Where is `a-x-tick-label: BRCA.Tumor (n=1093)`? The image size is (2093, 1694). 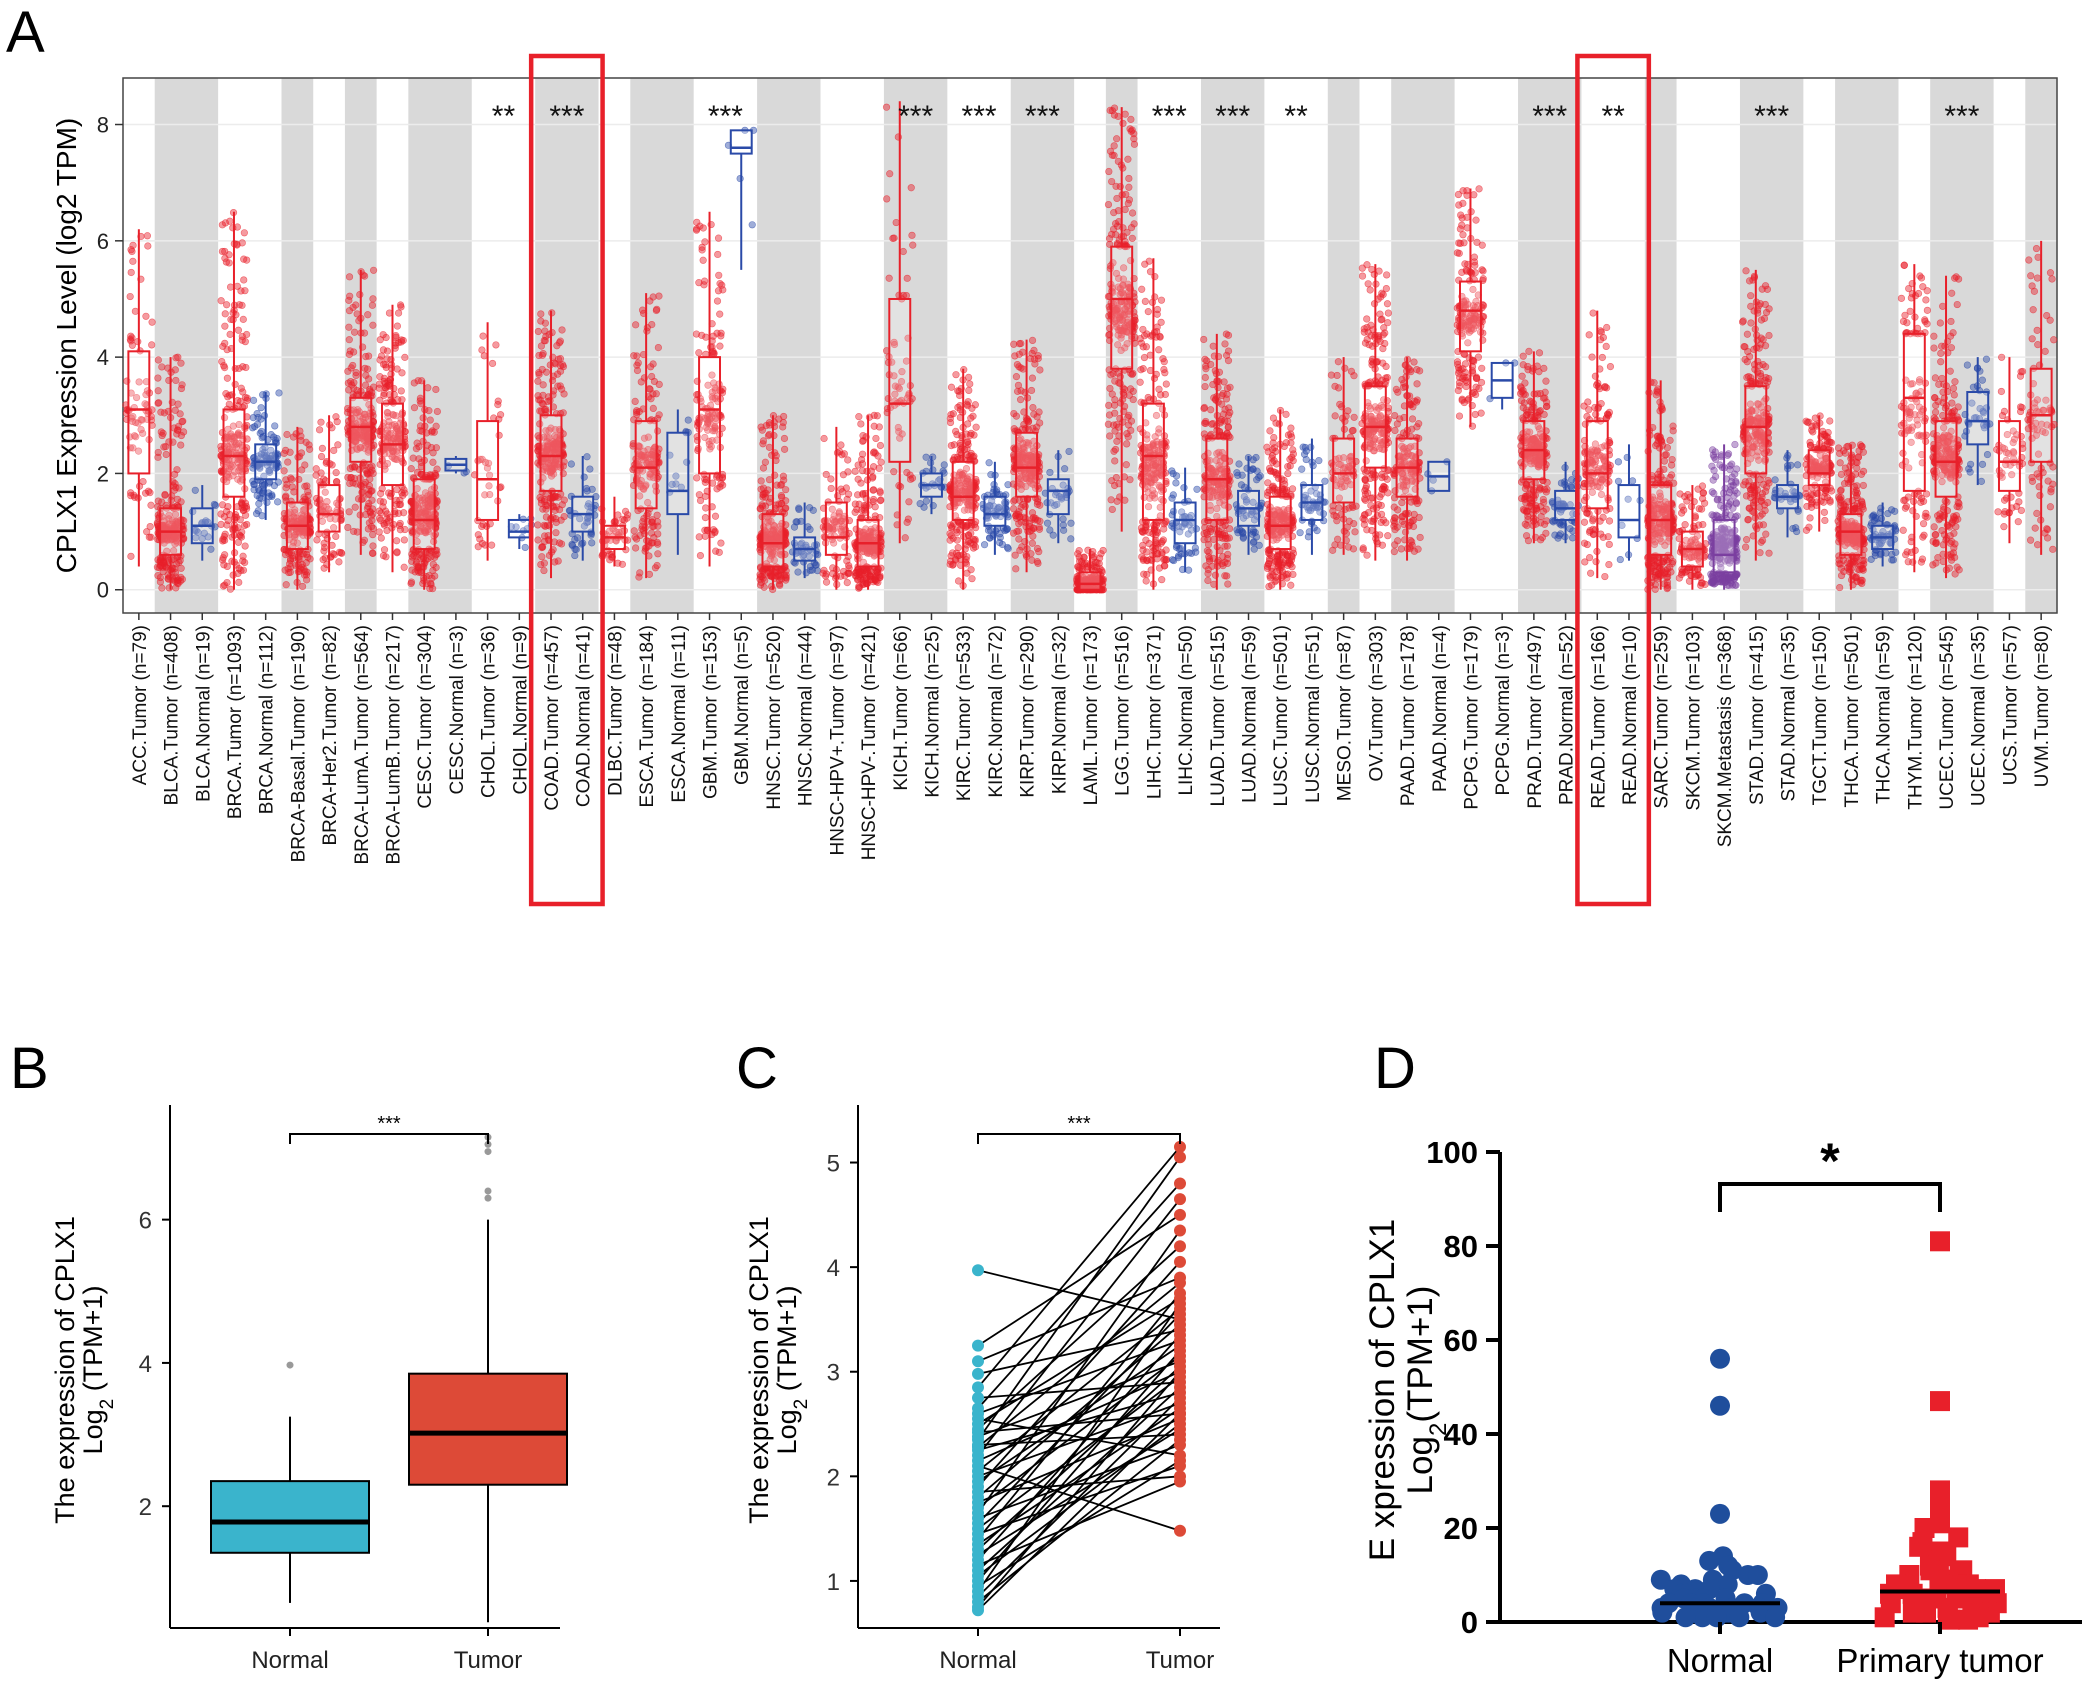
a-x-tick-label: BRCA.Tumor (n=1093) is located at coordinates (235, 722).